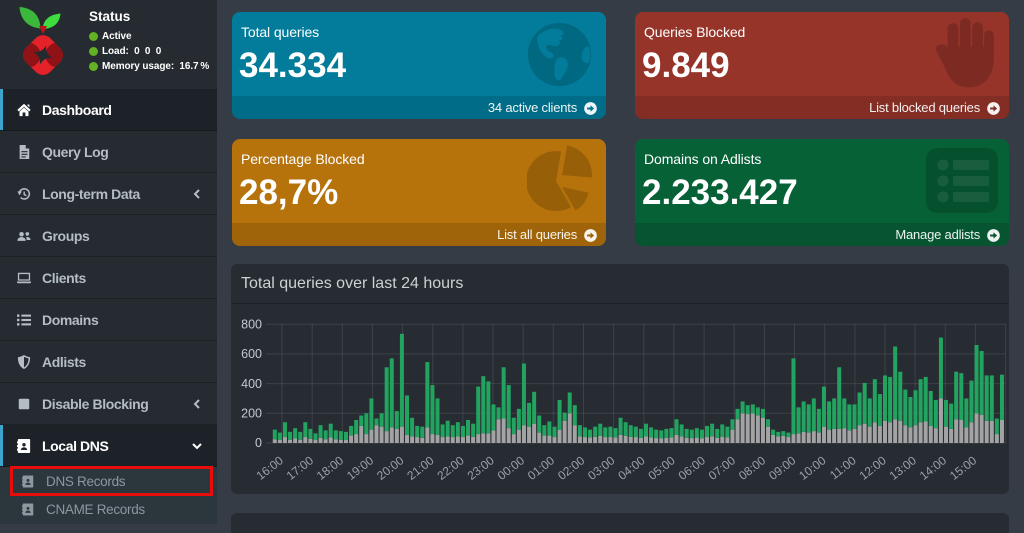 The height and width of the screenshot is (533, 1024). Describe the element at coordinates (541, 468) in the screenshot. I see `svg-text: 01:00` at that location.